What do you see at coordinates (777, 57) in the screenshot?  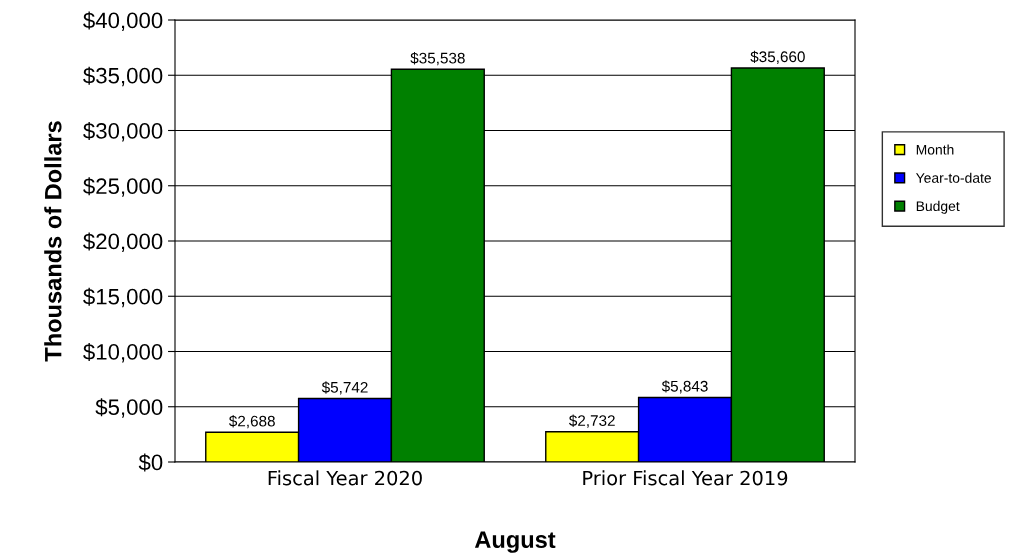 I see `data-label: $35,660` at bounding box center [777, 57].